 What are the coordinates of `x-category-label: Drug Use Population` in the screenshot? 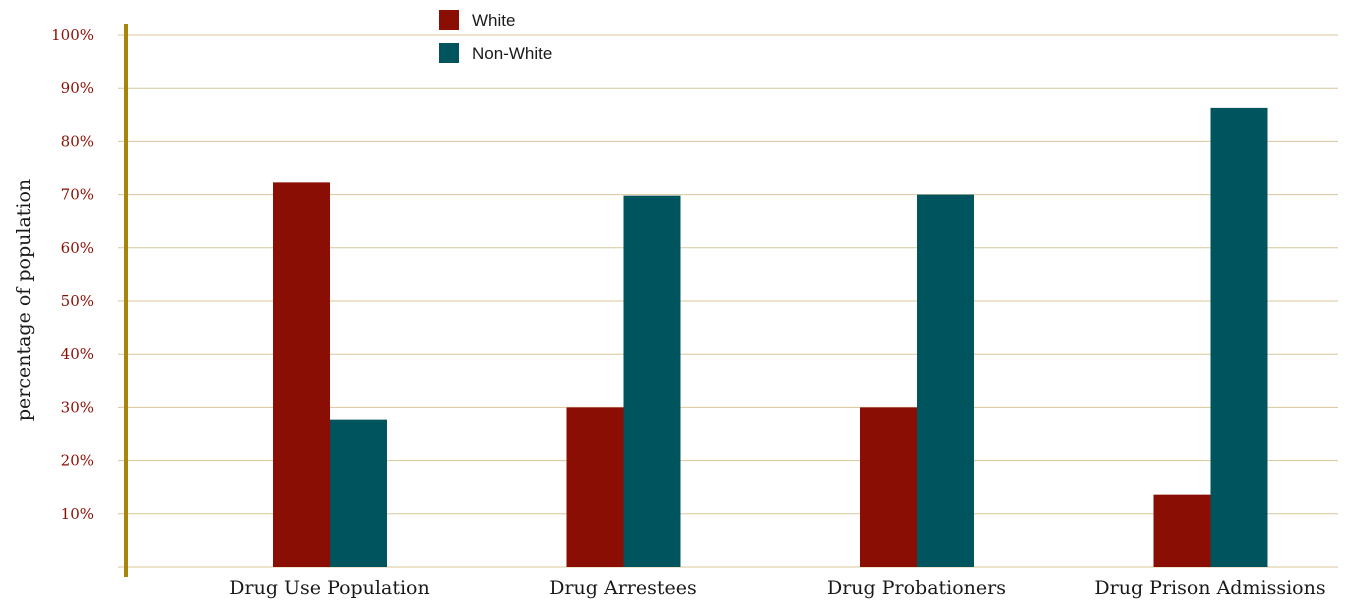 It's located at (329, 588).